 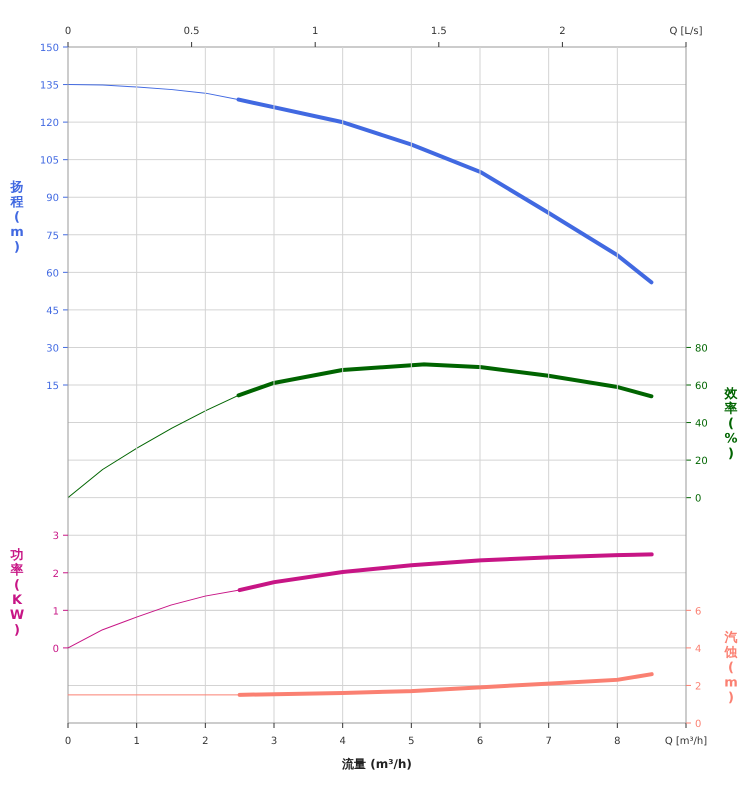 I want to click on y2-axis-title: 汽蚀 (m), so click(x=731, y=668).